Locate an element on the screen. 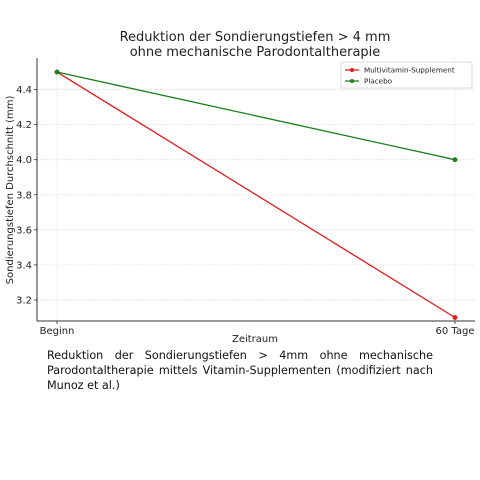 This screenshot has height=480, width=480. y-tick-label: 4.4 is located at coordinates (24, 90).